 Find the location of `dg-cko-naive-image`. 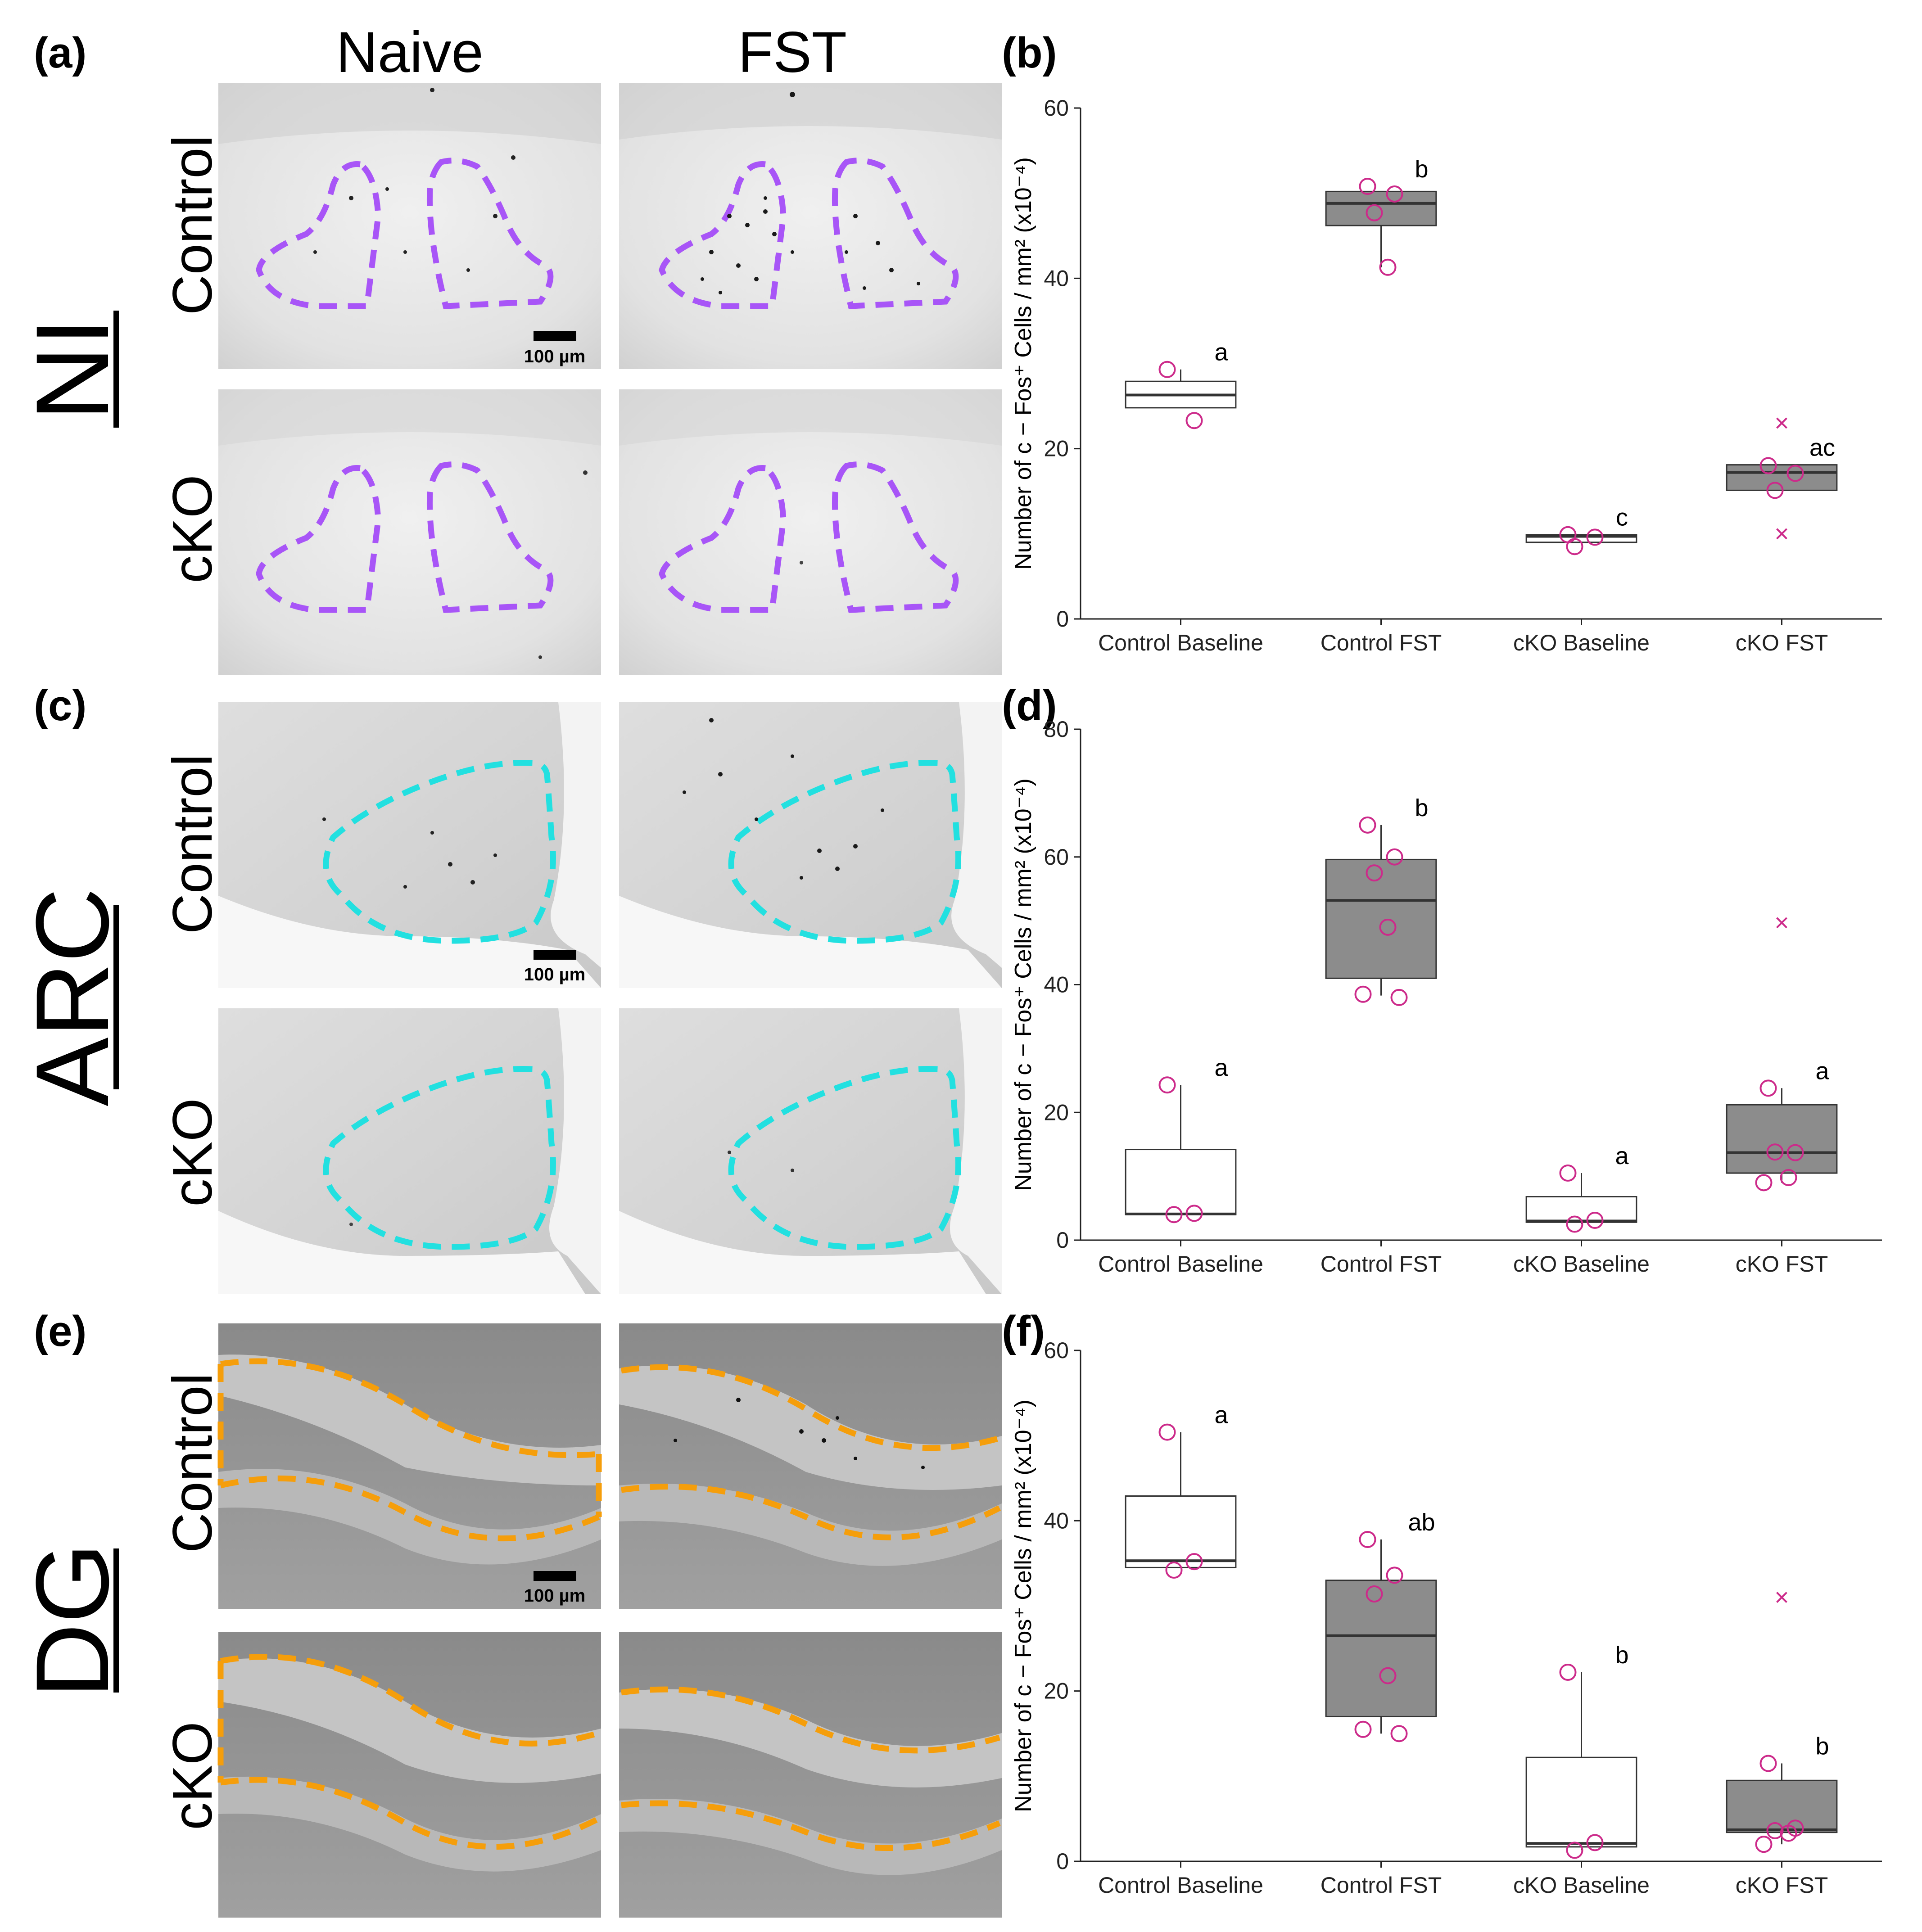

dg-cko-naive-image is located at coordinates (409, 1775).